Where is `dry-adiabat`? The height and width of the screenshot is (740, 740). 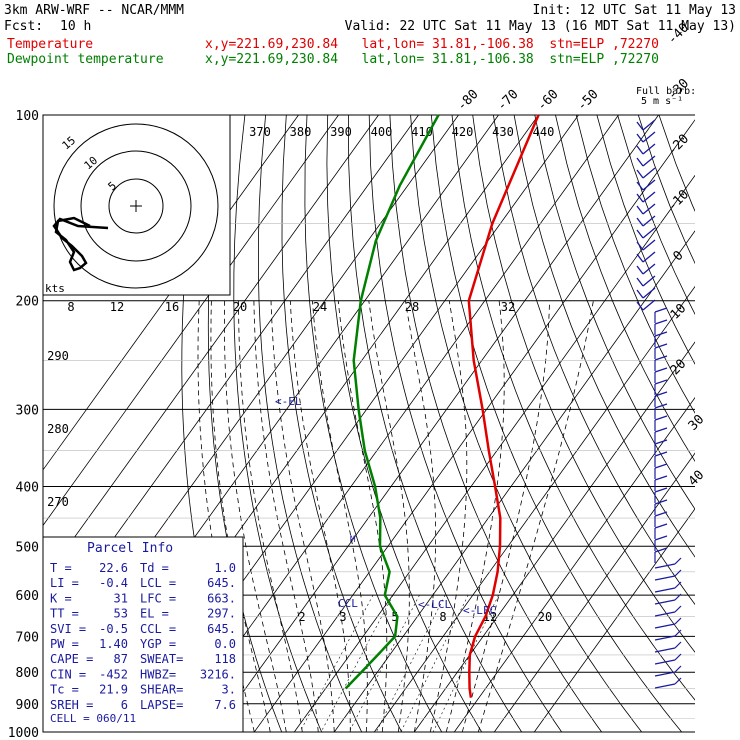
dry-adiabat is located at coordinates (278, 423).